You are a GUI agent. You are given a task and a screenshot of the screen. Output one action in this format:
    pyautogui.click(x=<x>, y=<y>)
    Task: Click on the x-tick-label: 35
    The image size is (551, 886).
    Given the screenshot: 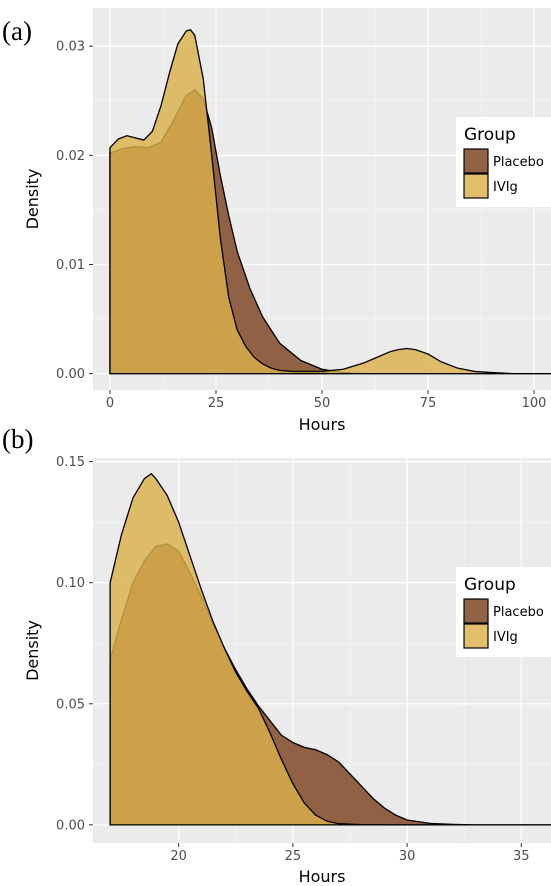 What is the action you would take?
    pyautogui.click(x=521, y=856)
    